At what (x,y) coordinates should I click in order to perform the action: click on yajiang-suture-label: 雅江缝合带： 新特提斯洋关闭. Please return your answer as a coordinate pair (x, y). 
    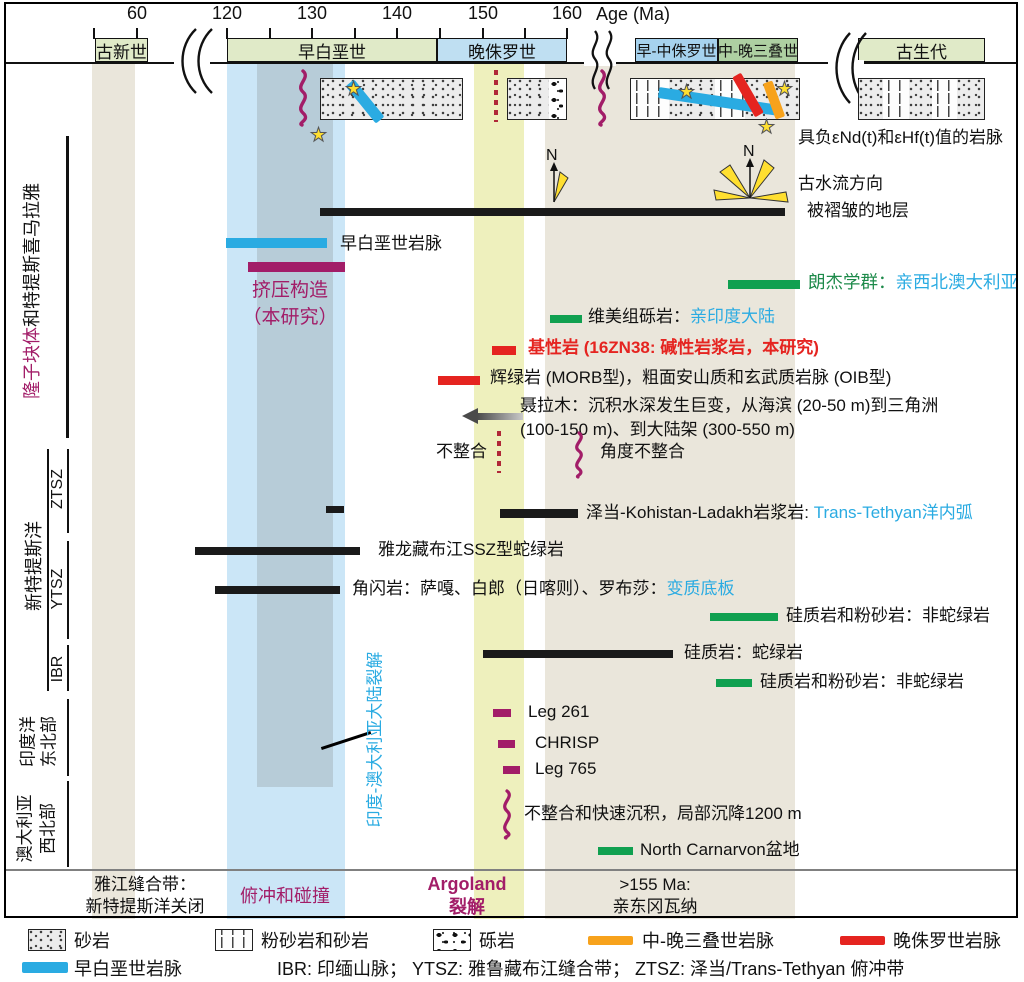
    Looking at the image, I should click on (145, 896).